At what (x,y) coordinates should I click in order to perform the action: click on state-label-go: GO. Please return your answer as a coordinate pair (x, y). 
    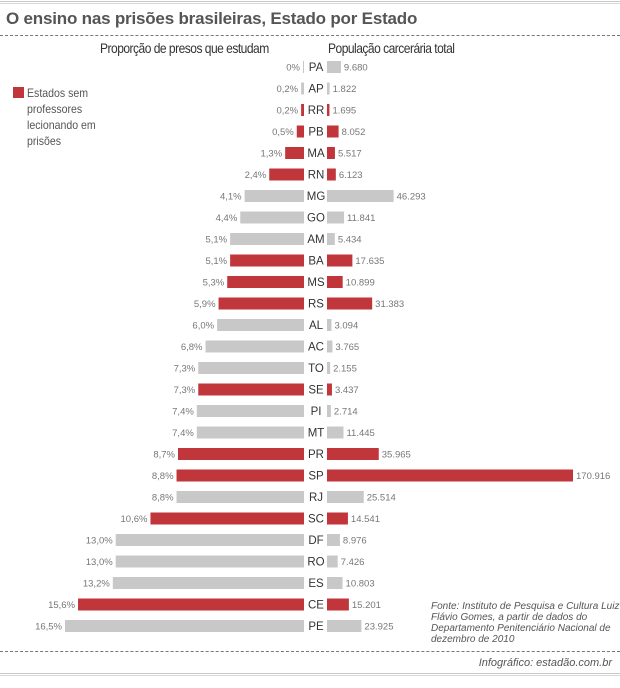
    Looking at the image, I should click on (316, 219).